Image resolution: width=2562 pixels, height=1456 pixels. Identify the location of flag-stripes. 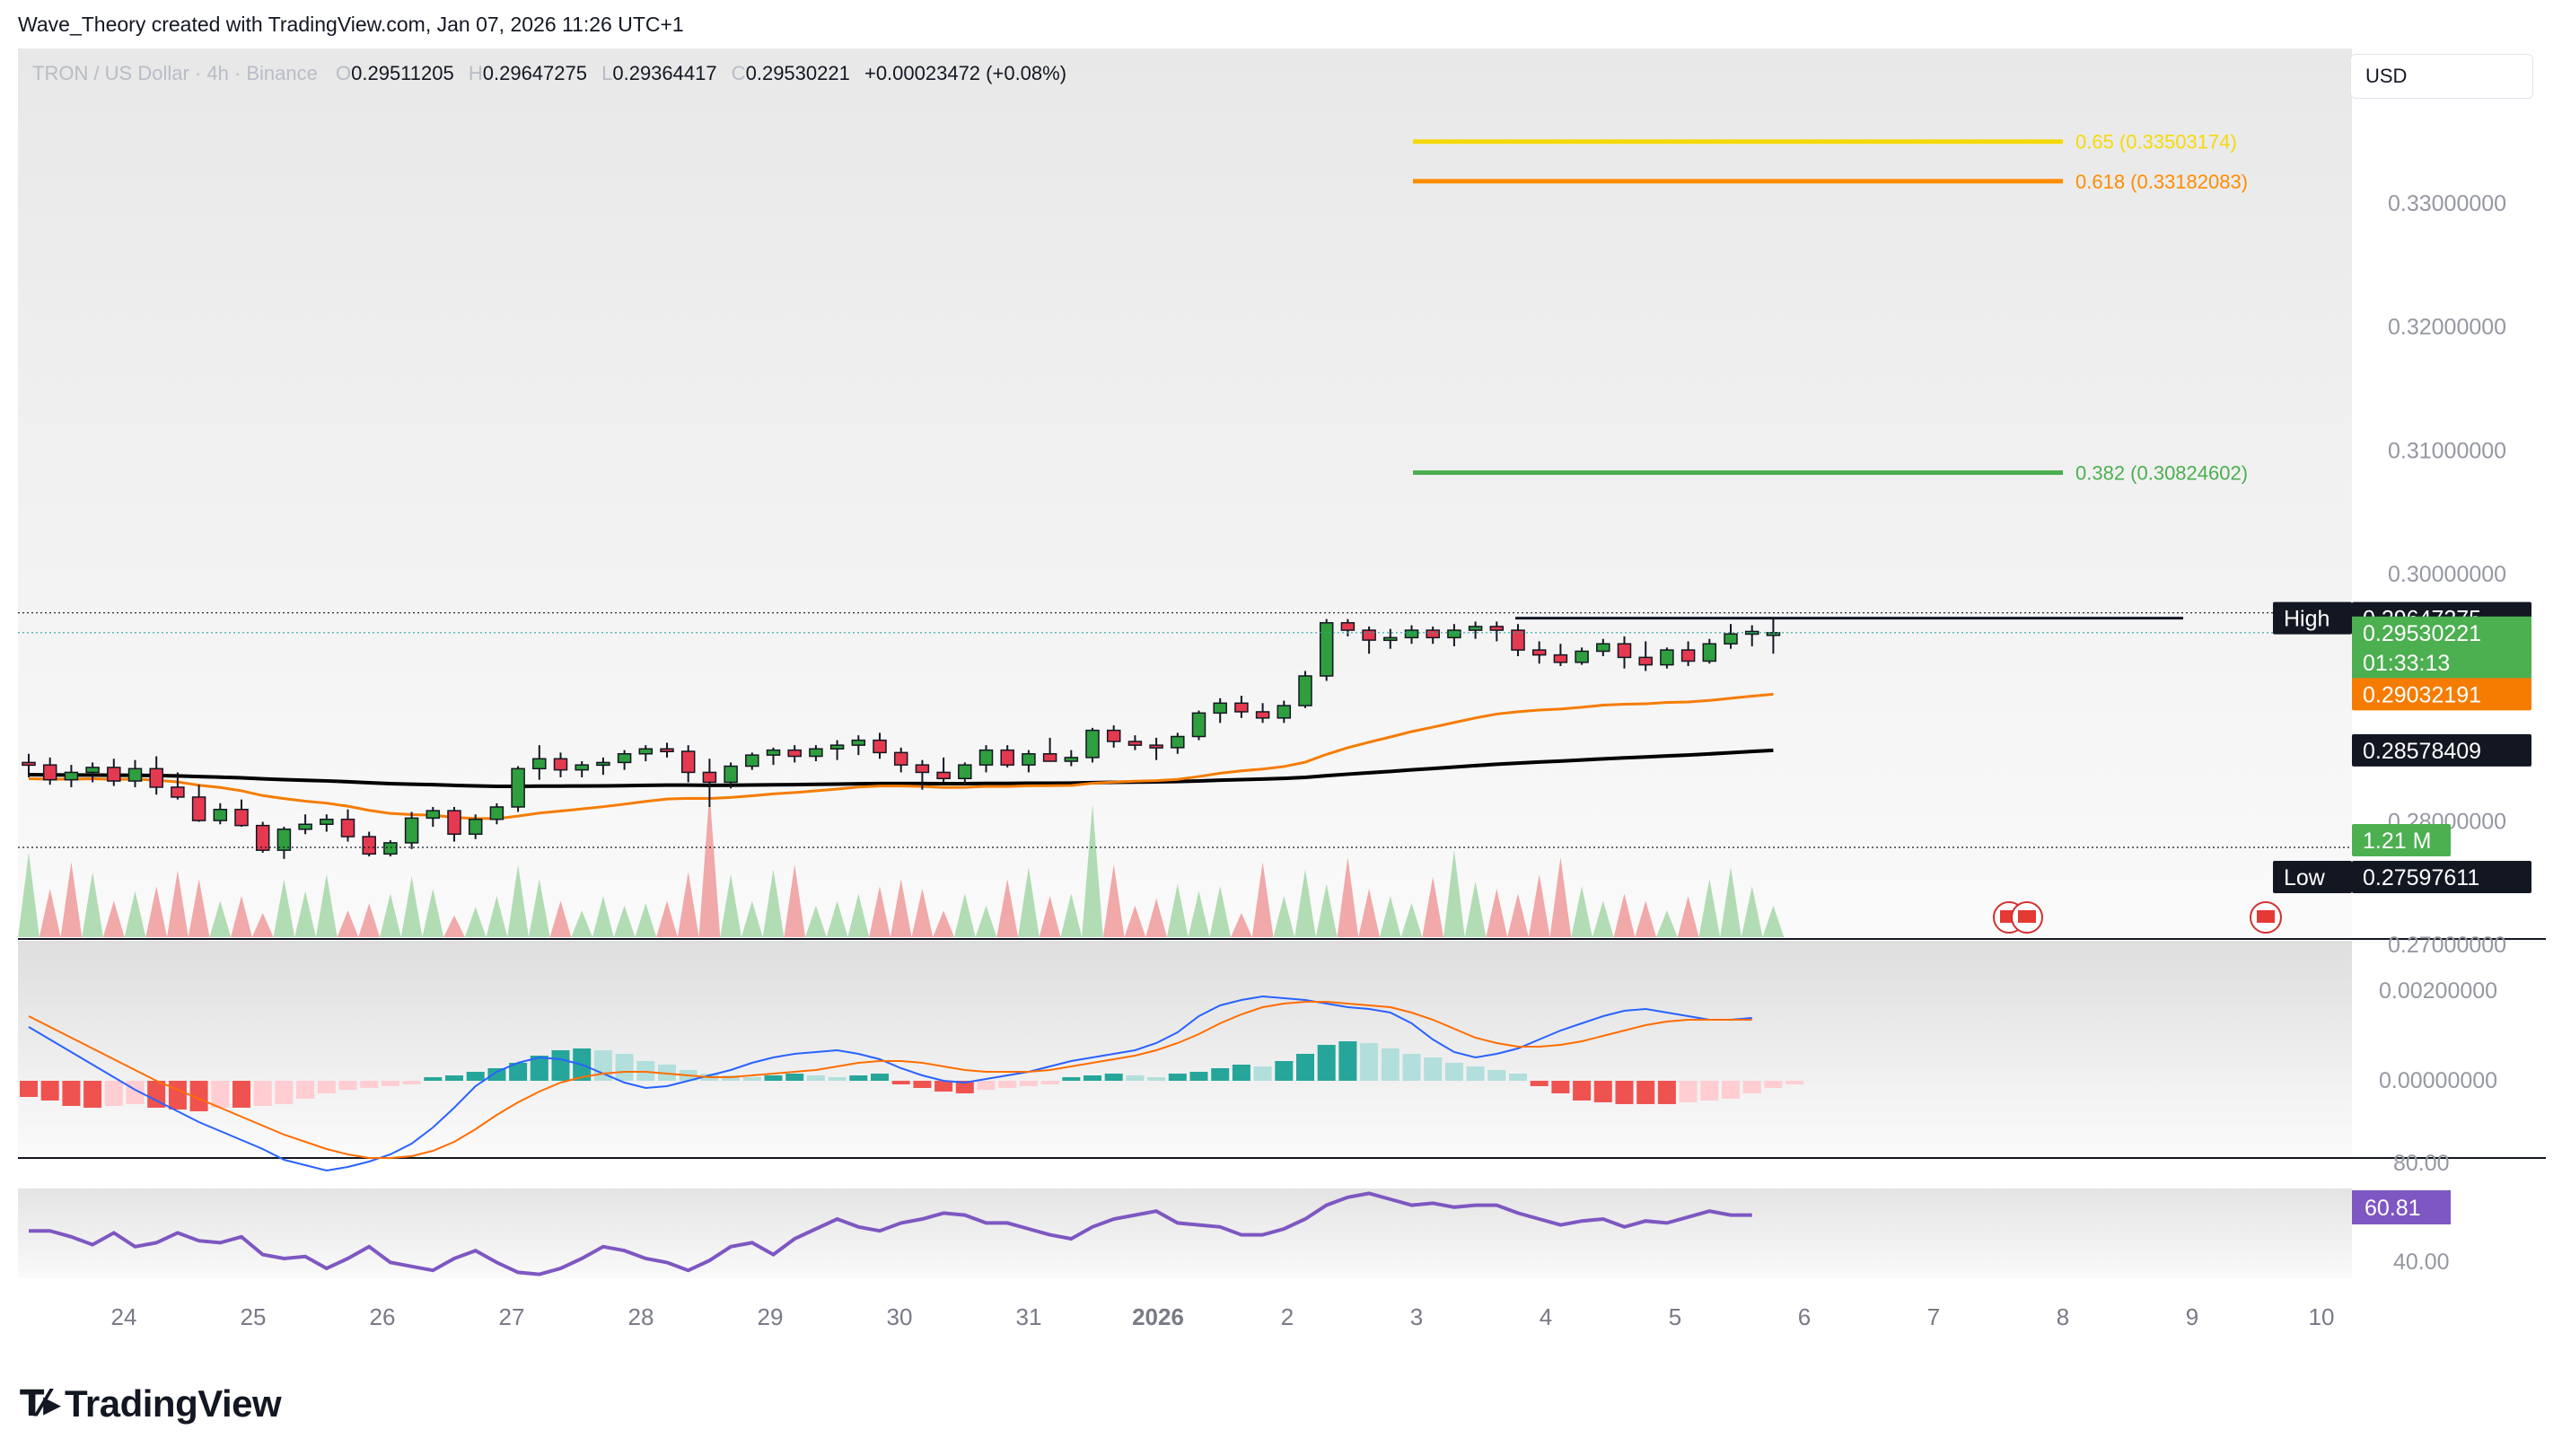
(2266, 916).